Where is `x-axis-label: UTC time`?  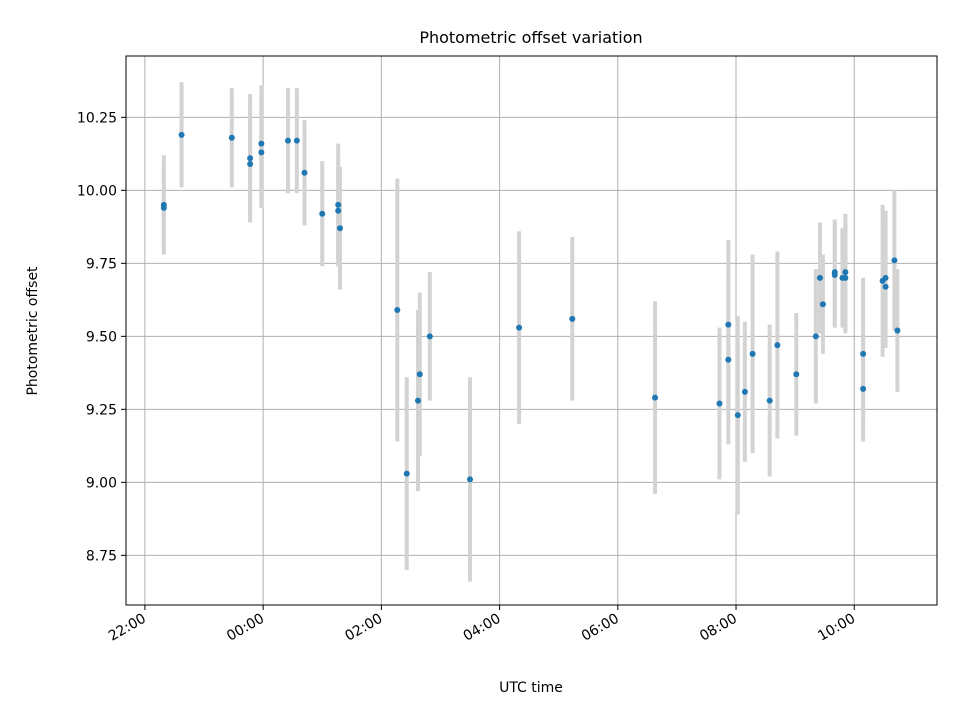 x-axis-label: UTC time is located at coordinates (531, 688).